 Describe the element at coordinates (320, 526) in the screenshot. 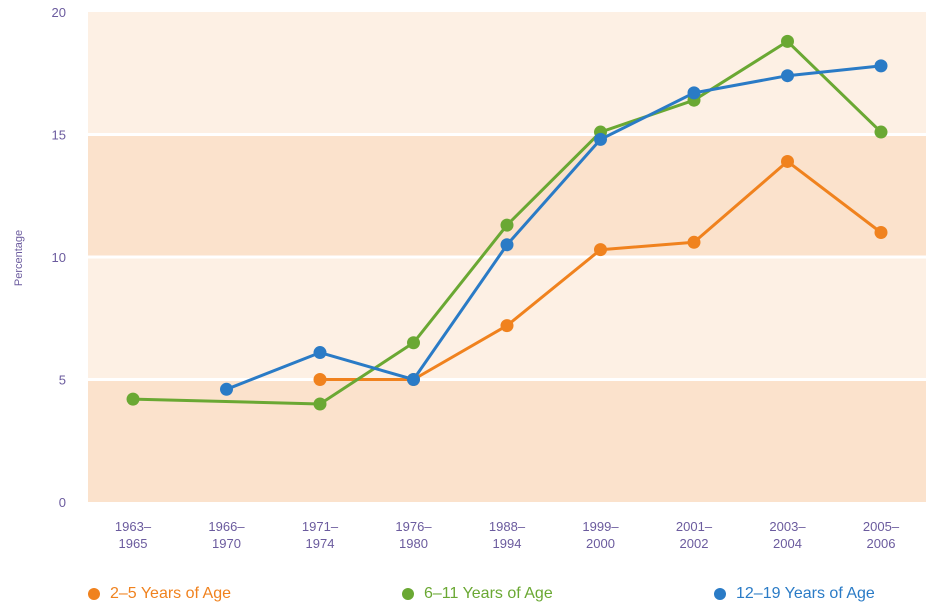

I see `x-tick-line: 1971–` at that location.